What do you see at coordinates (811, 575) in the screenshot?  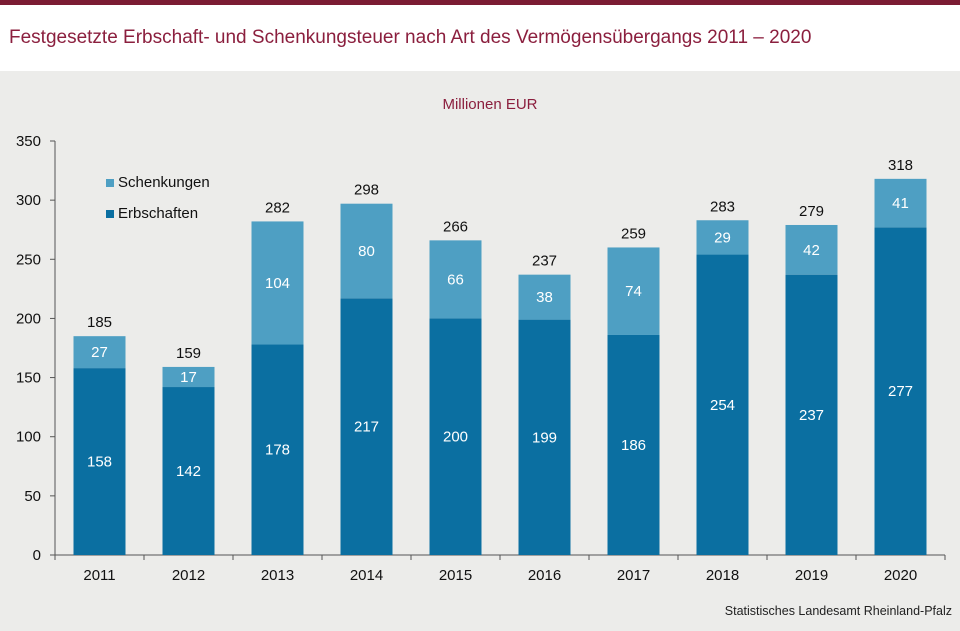 I see `x-tick-label: 2019` at bounding box center [811, 575].